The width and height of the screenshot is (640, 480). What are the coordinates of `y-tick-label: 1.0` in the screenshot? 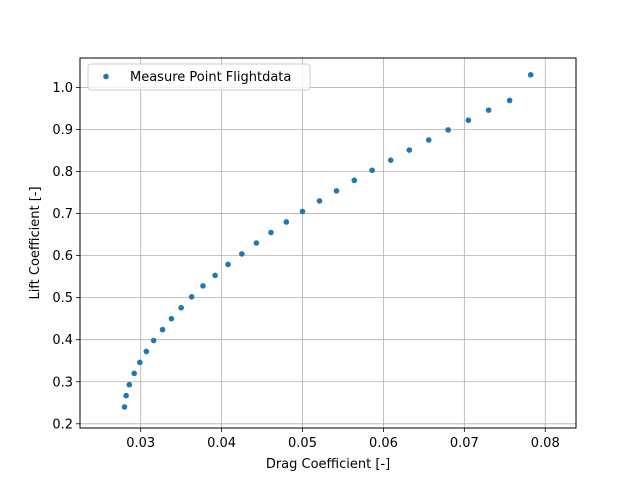 It's located at (62, 88).